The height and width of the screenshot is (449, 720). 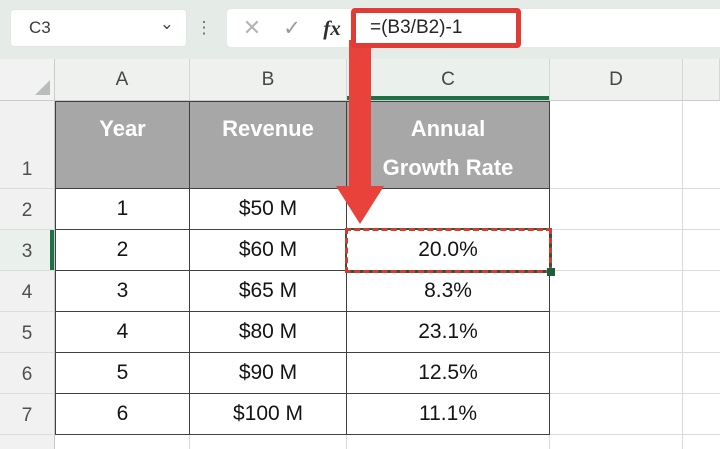 What do you see at coordinates (98, 28) in the screenshot?
I see `name-box: C3 ⌄` at bounding box center [98, 28].